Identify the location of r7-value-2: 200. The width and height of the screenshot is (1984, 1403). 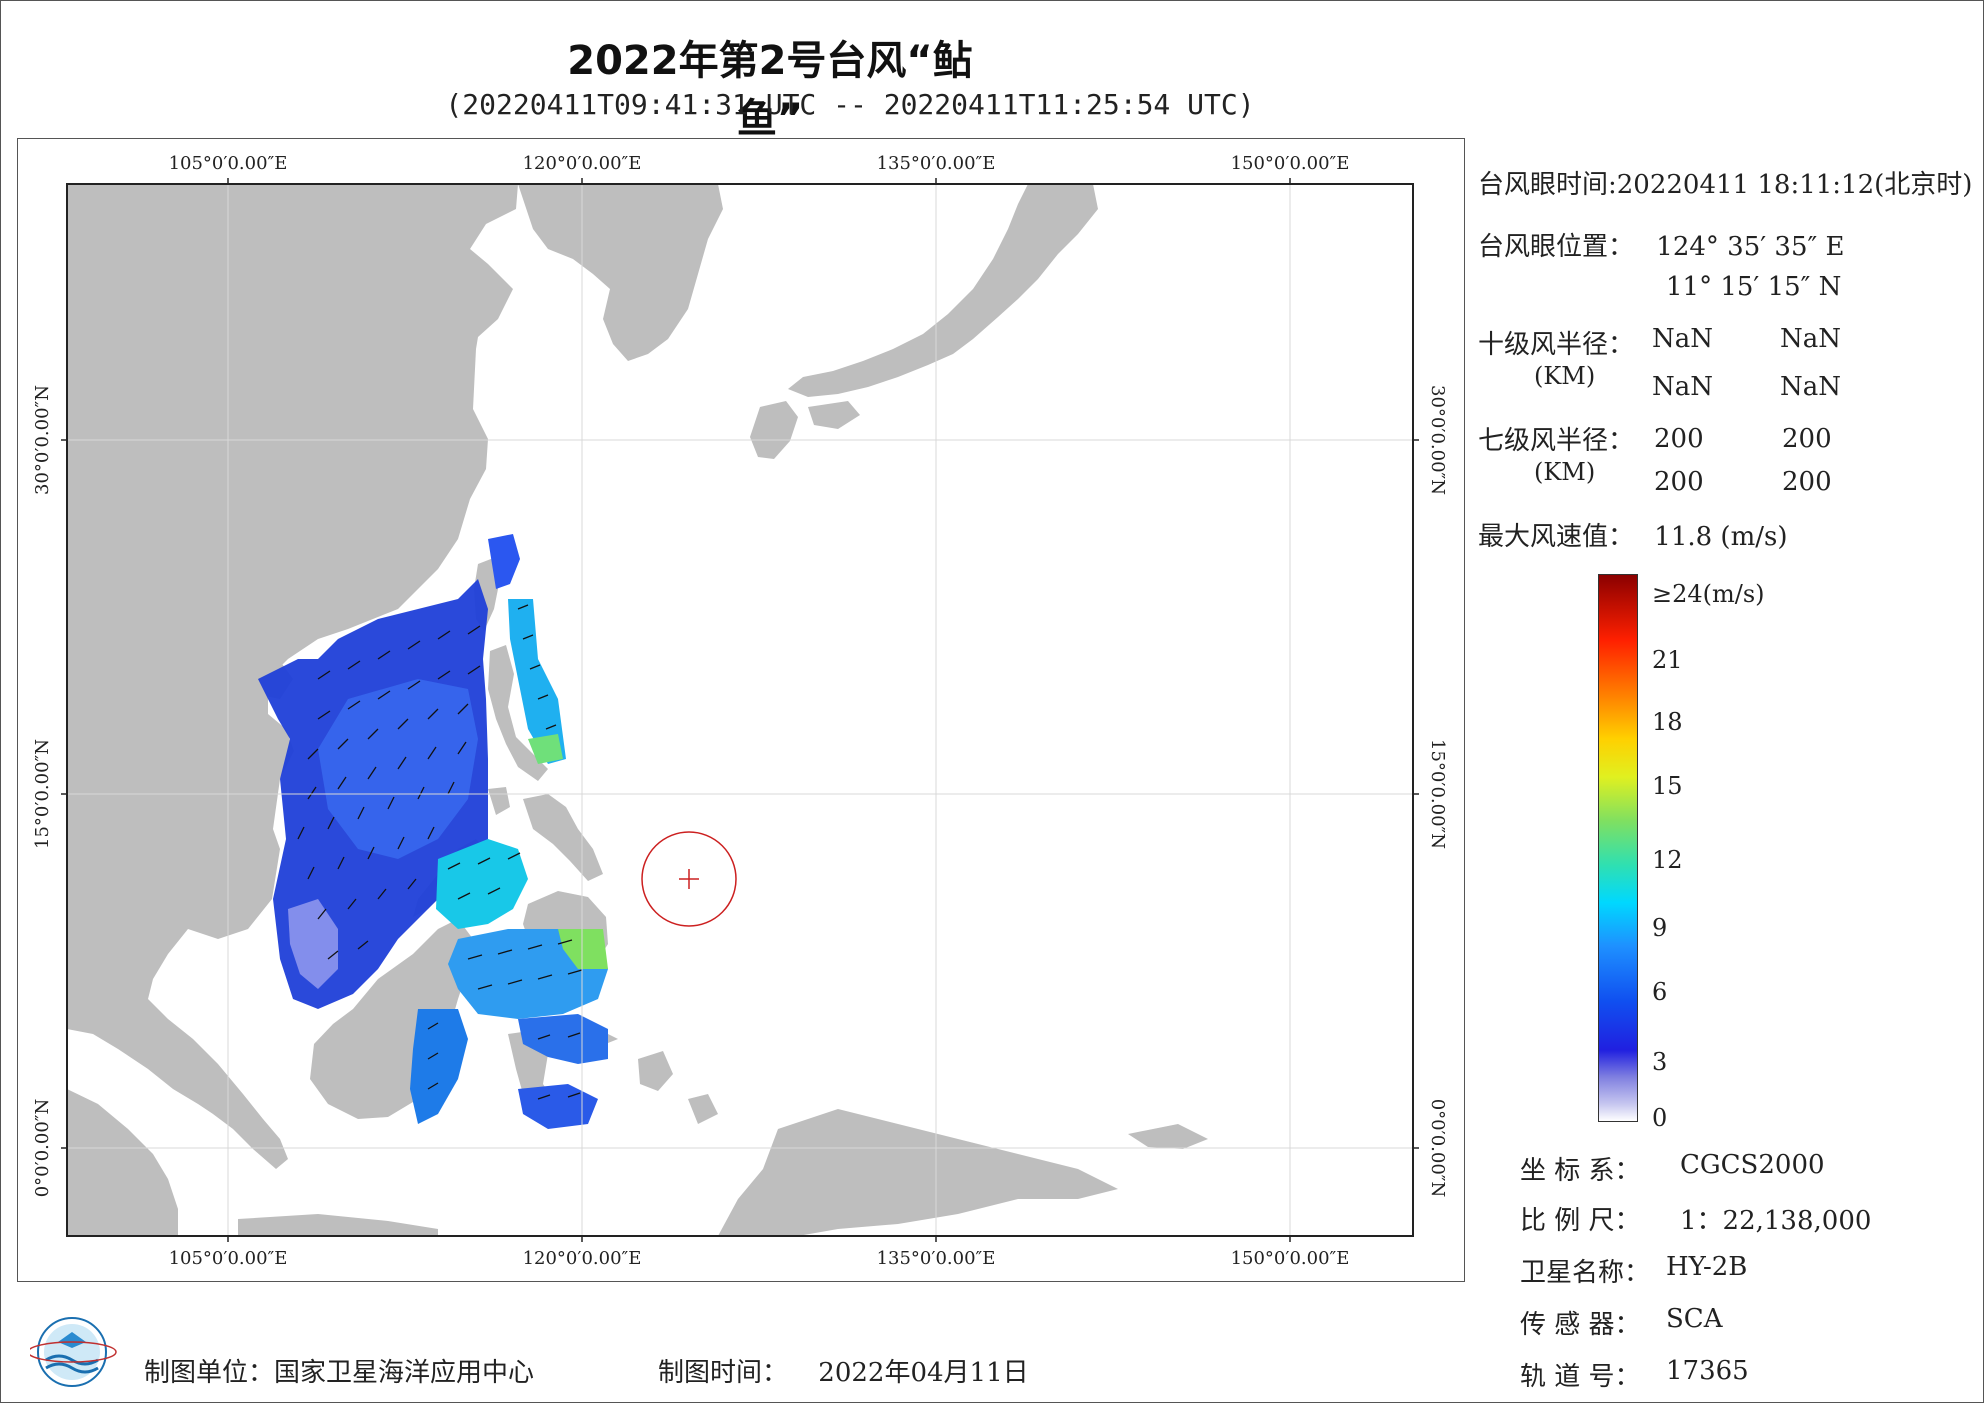
(1807, 439).